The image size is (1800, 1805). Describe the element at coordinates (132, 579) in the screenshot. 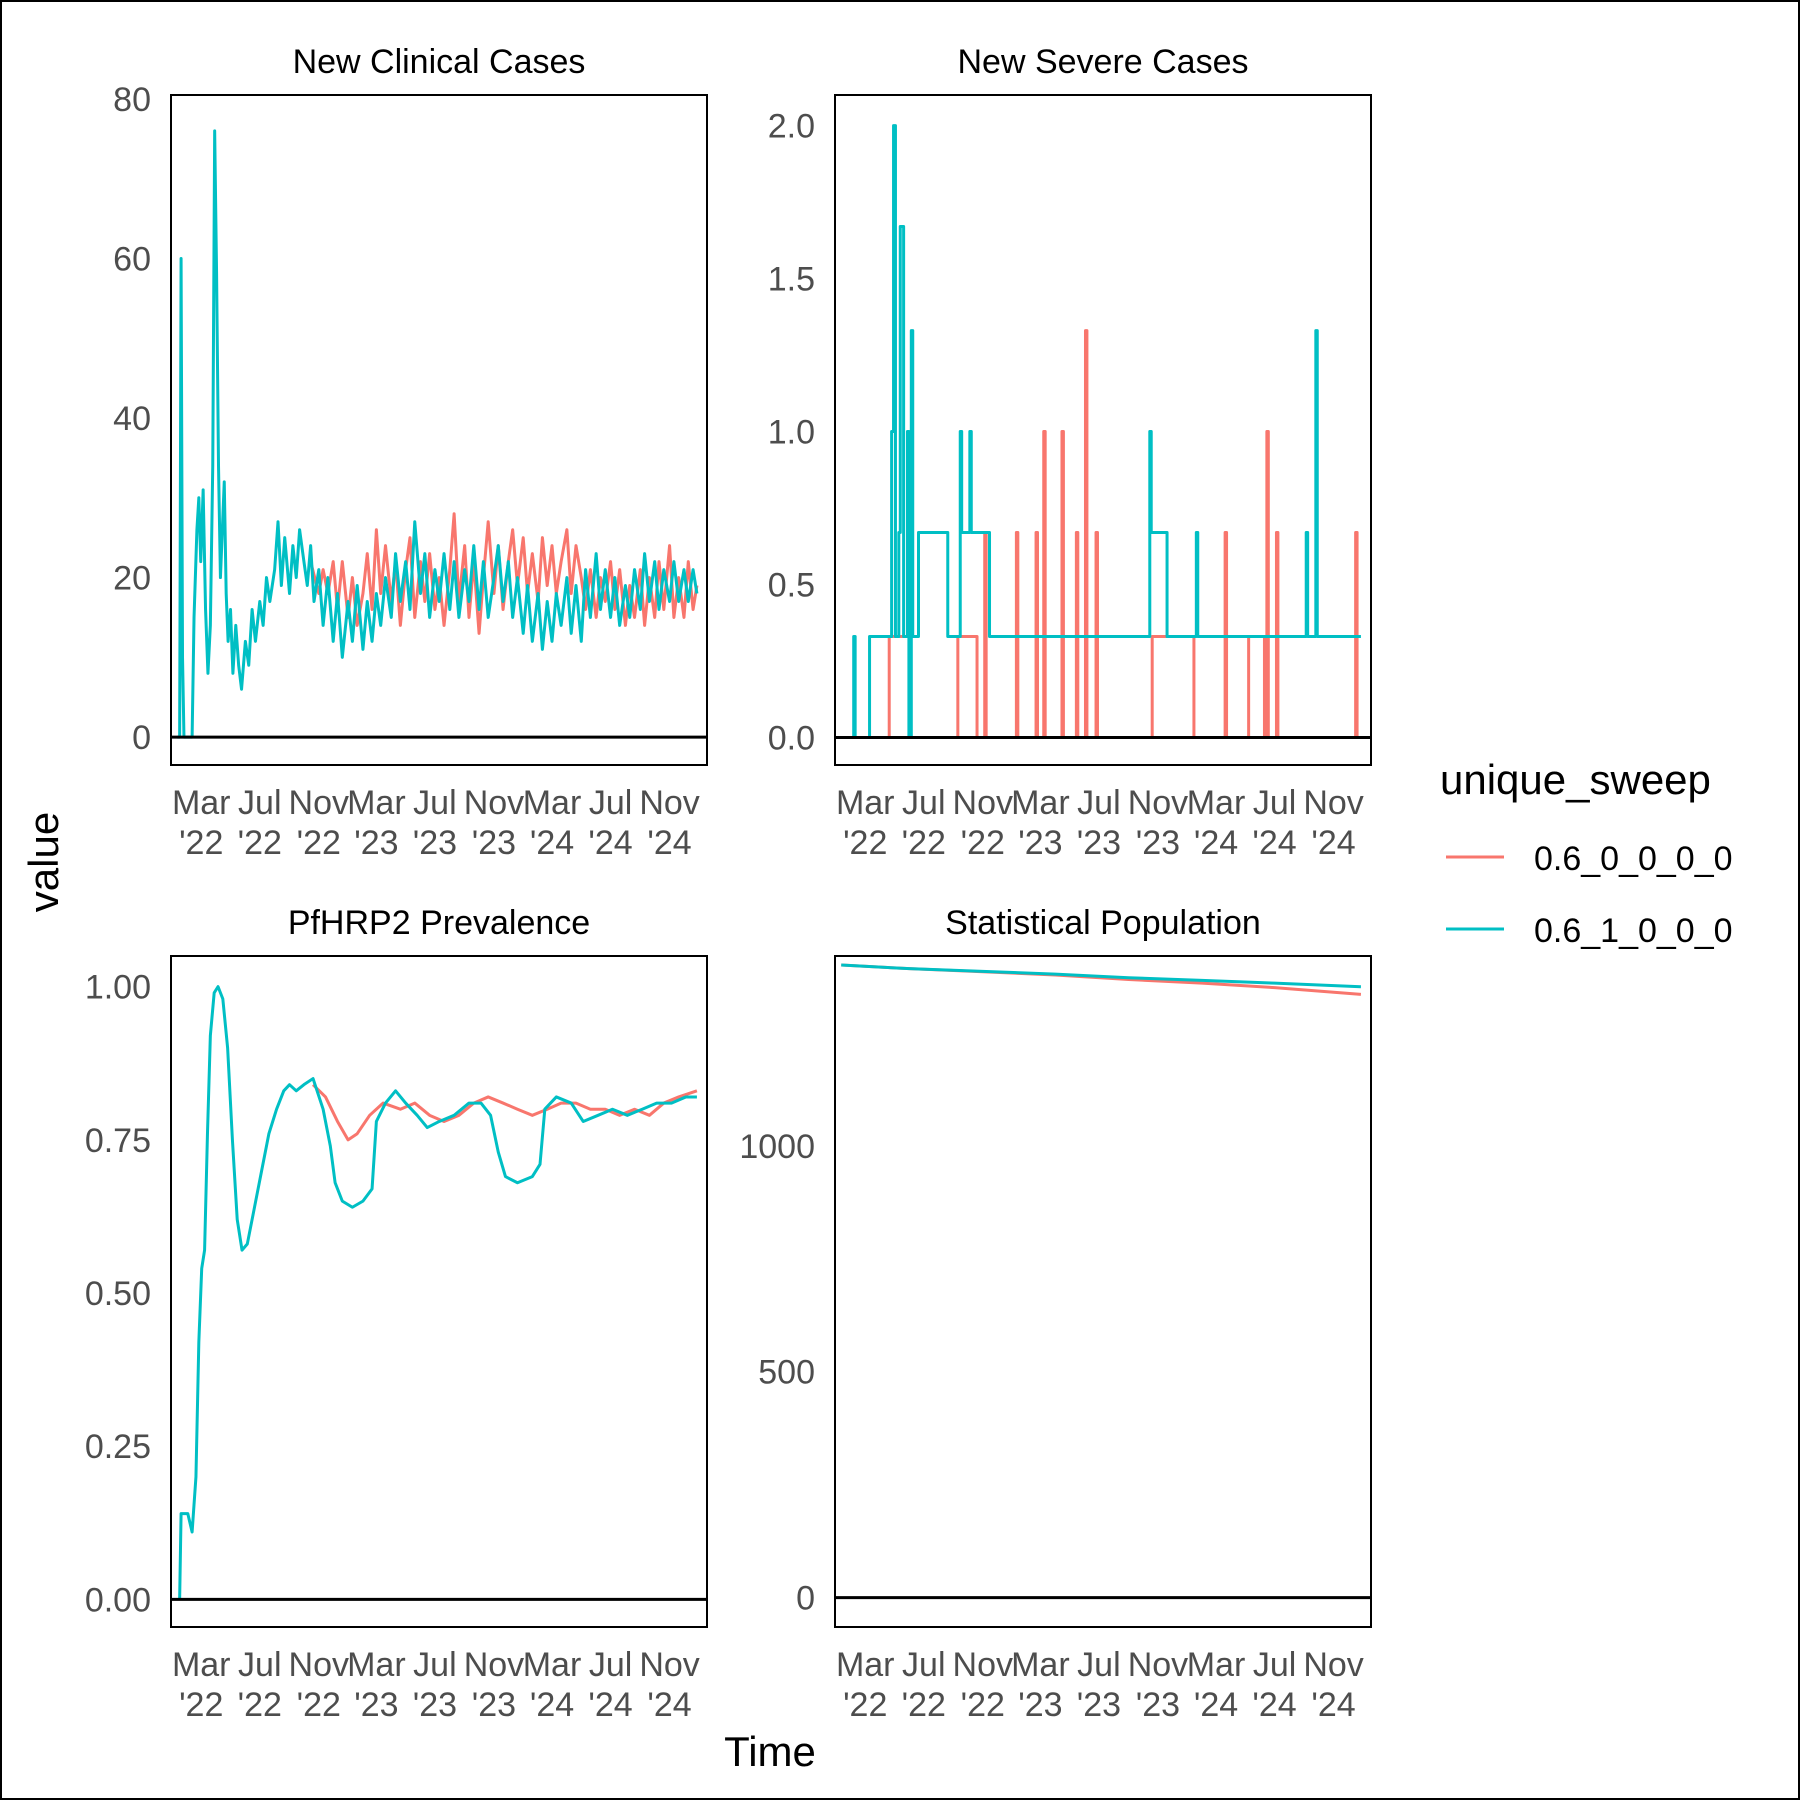

I see `y-tick-label: 20` at that location.